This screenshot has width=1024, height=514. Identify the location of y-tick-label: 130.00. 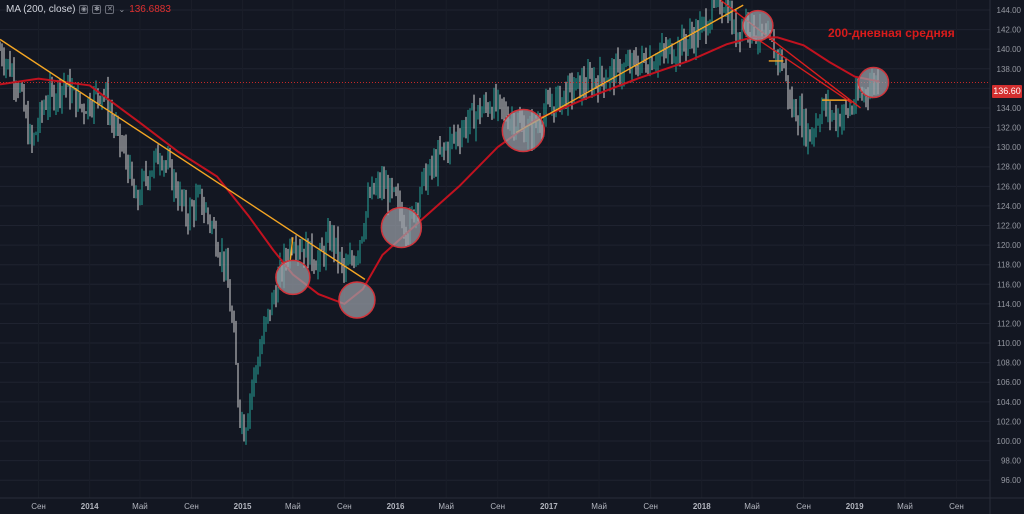
(1009, 147).